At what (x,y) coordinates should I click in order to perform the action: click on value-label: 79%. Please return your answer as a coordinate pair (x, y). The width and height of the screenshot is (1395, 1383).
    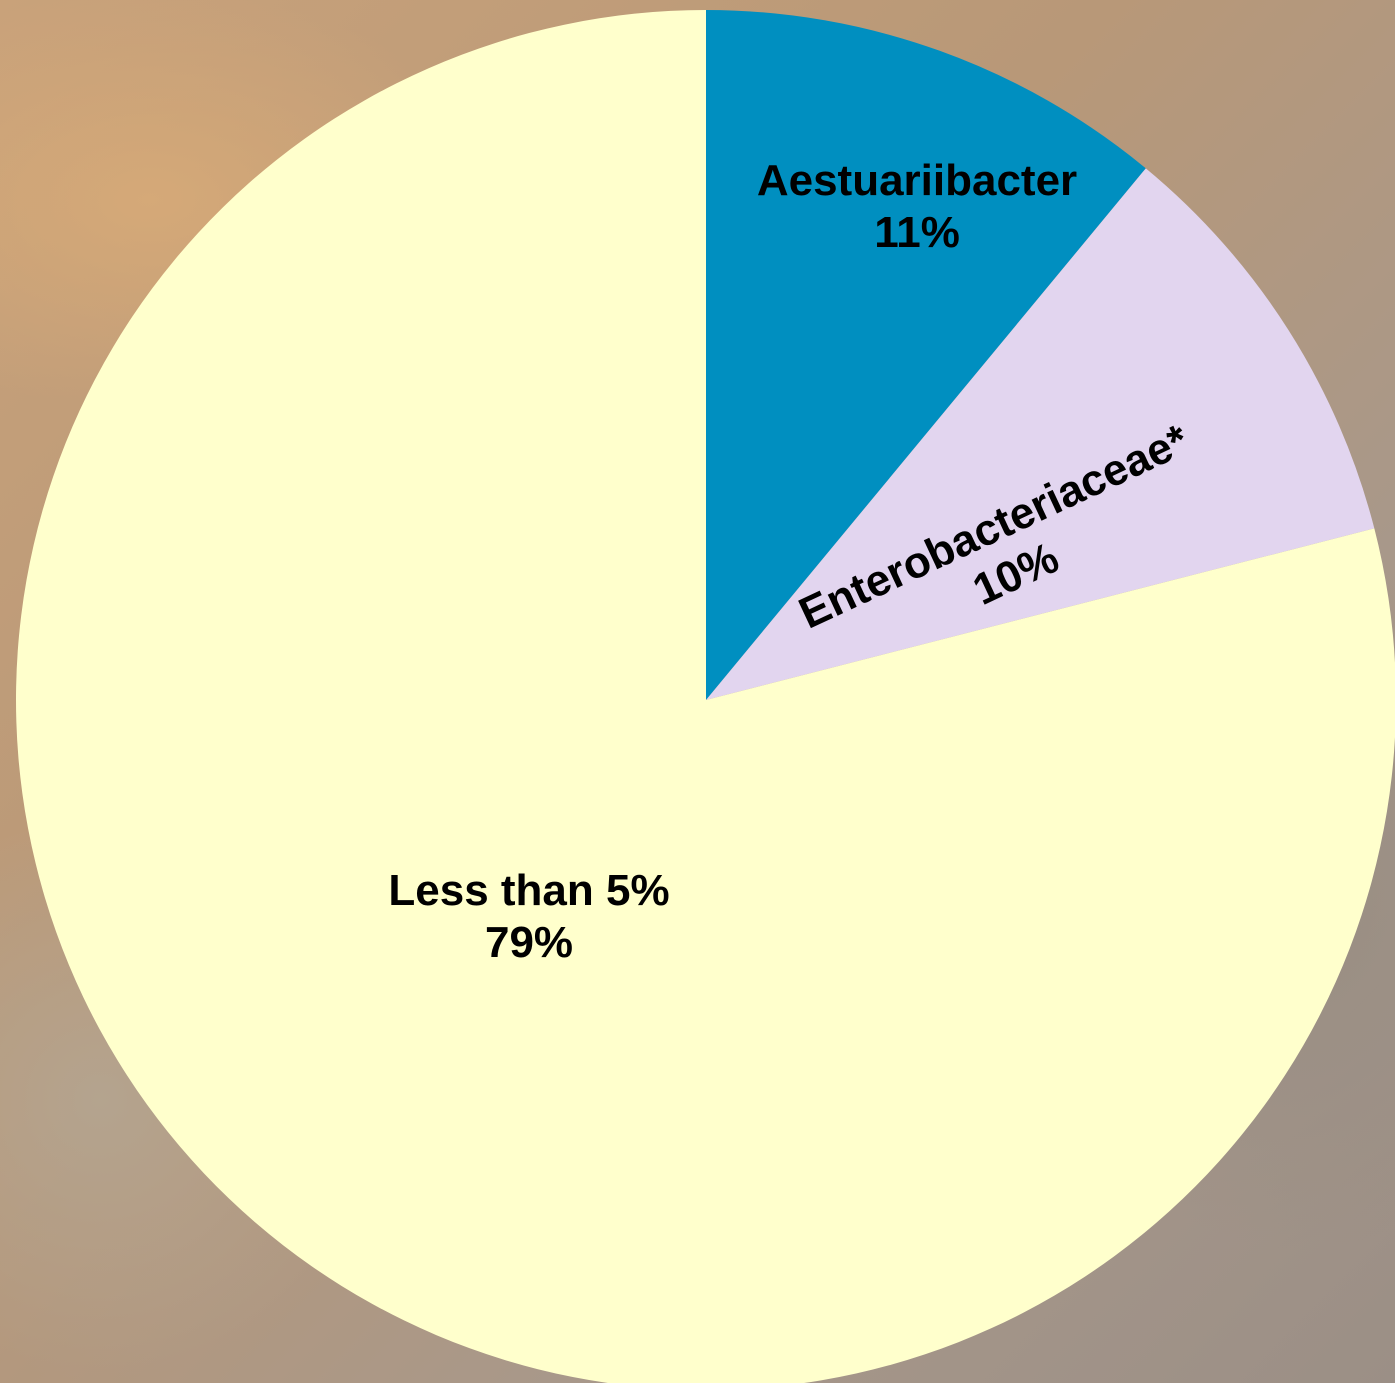
    Looking at the image, I should click on (529, 942).